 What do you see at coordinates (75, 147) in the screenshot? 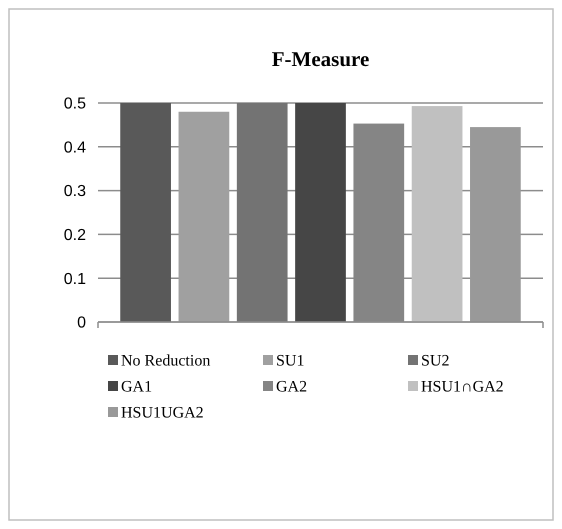
I see `y-tick-label: 0.4` at bounding box center [75, 147].